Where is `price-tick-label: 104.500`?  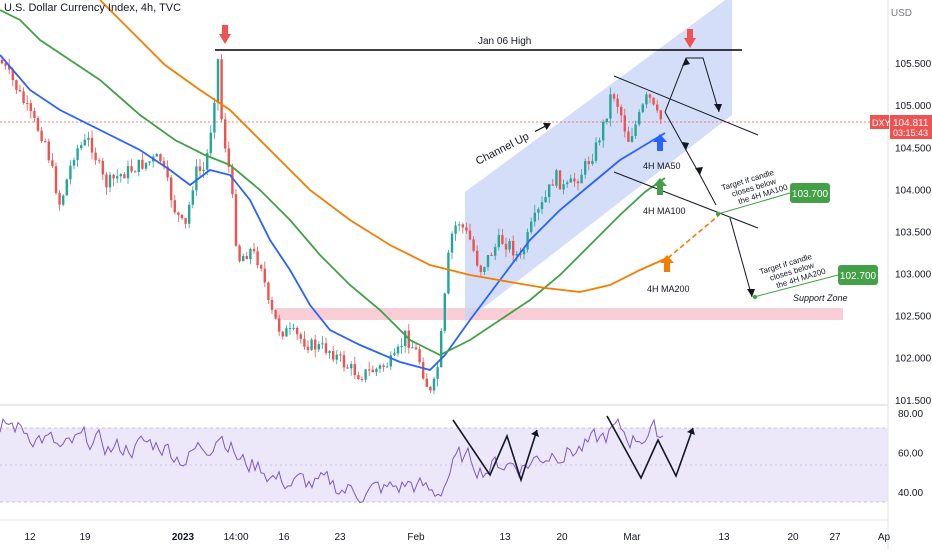
price-tick-label: 104.500 is located at coordinates (913, 148).